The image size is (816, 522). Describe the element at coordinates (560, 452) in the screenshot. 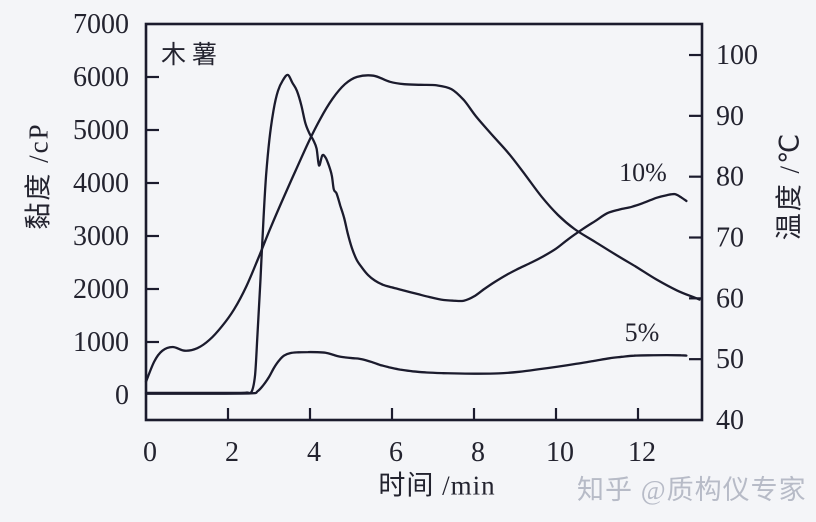

I see `x-tick-label: 10` at that location.